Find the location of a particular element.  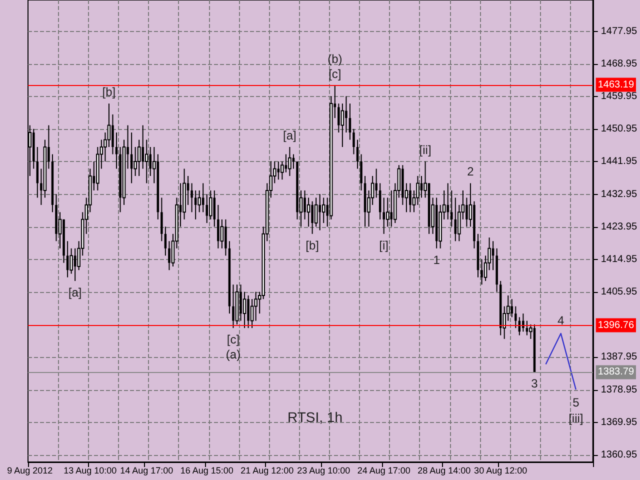

x-tick-label: 28 Aug 14:00 is located at coordinates (444, 471).